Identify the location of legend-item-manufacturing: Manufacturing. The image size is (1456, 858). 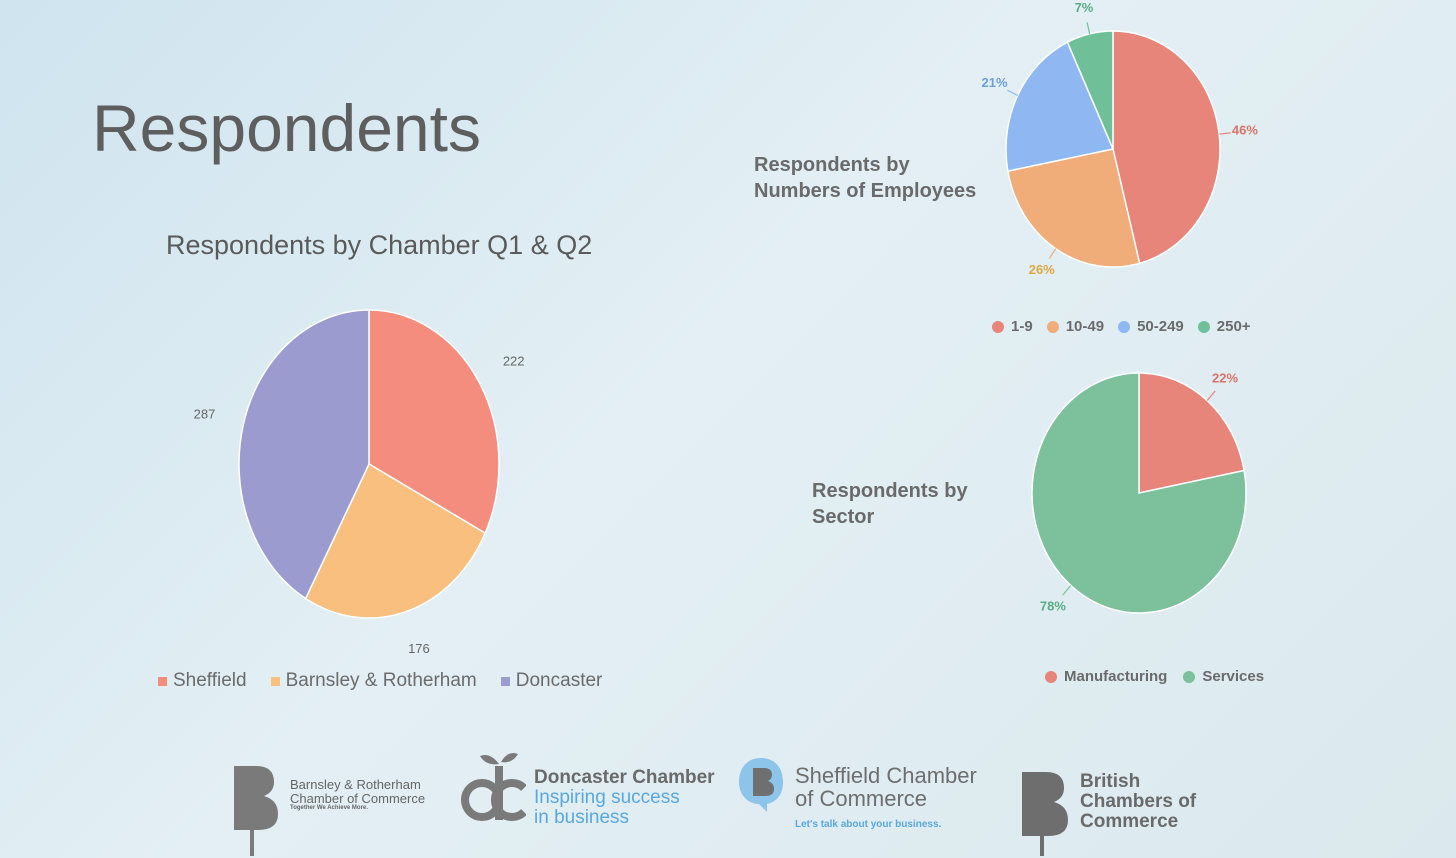
(1106, 676).